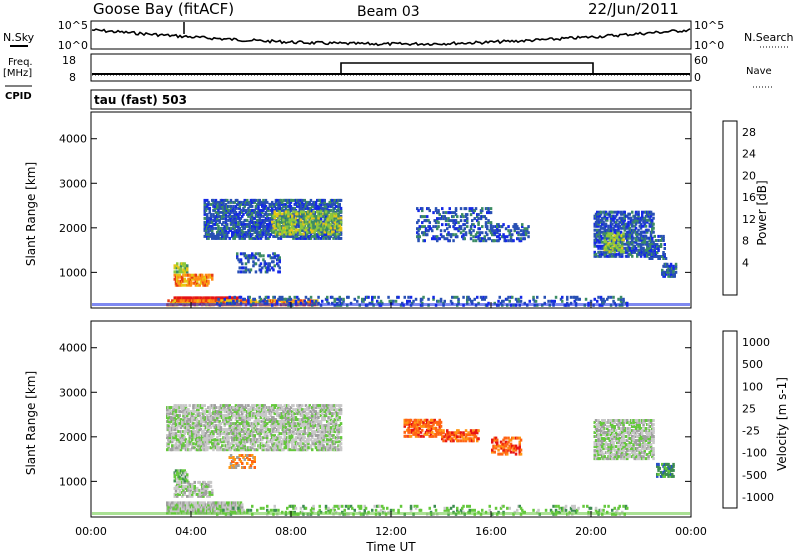 The height and width of the screenshot is (554, 800). Describe the element at coordinates (758, 497) in the screenshot. I see `colorbar-tick: -1000` at that location.